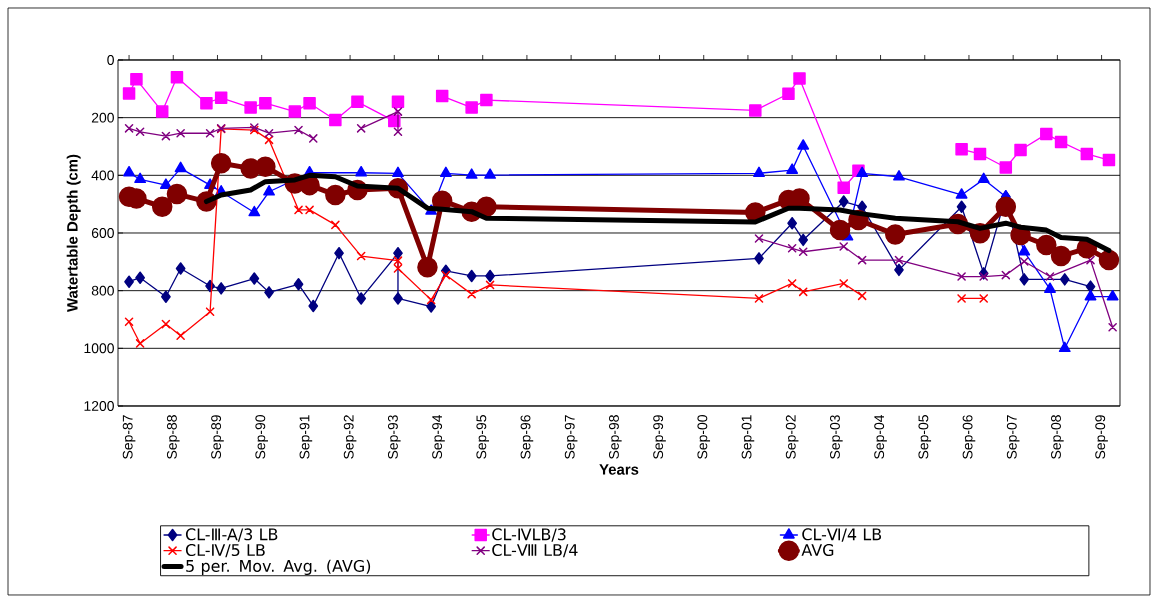 The width and height of the screenshot is (1158, 597). I want to click on x-tick-label: Sep-93, so click(394, 437).